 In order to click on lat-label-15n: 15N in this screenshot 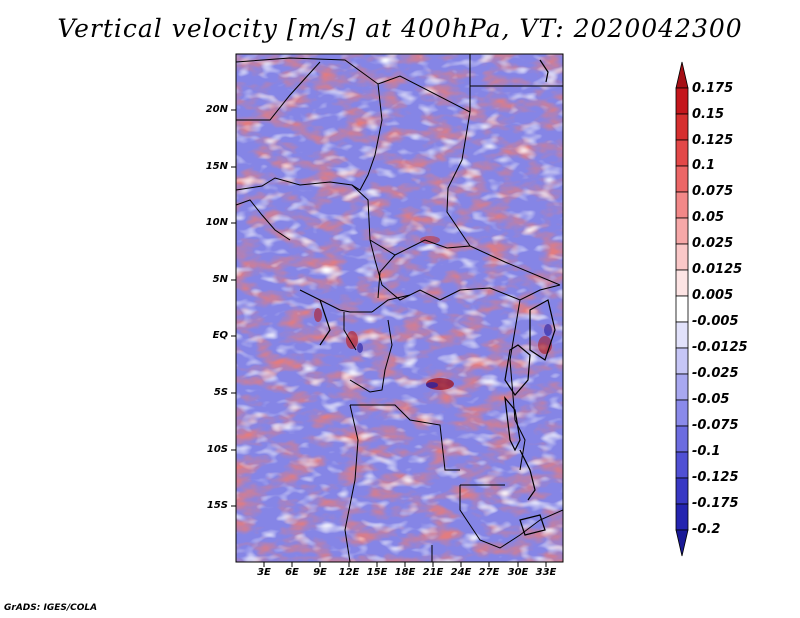, I will do `click(216, 166)`.